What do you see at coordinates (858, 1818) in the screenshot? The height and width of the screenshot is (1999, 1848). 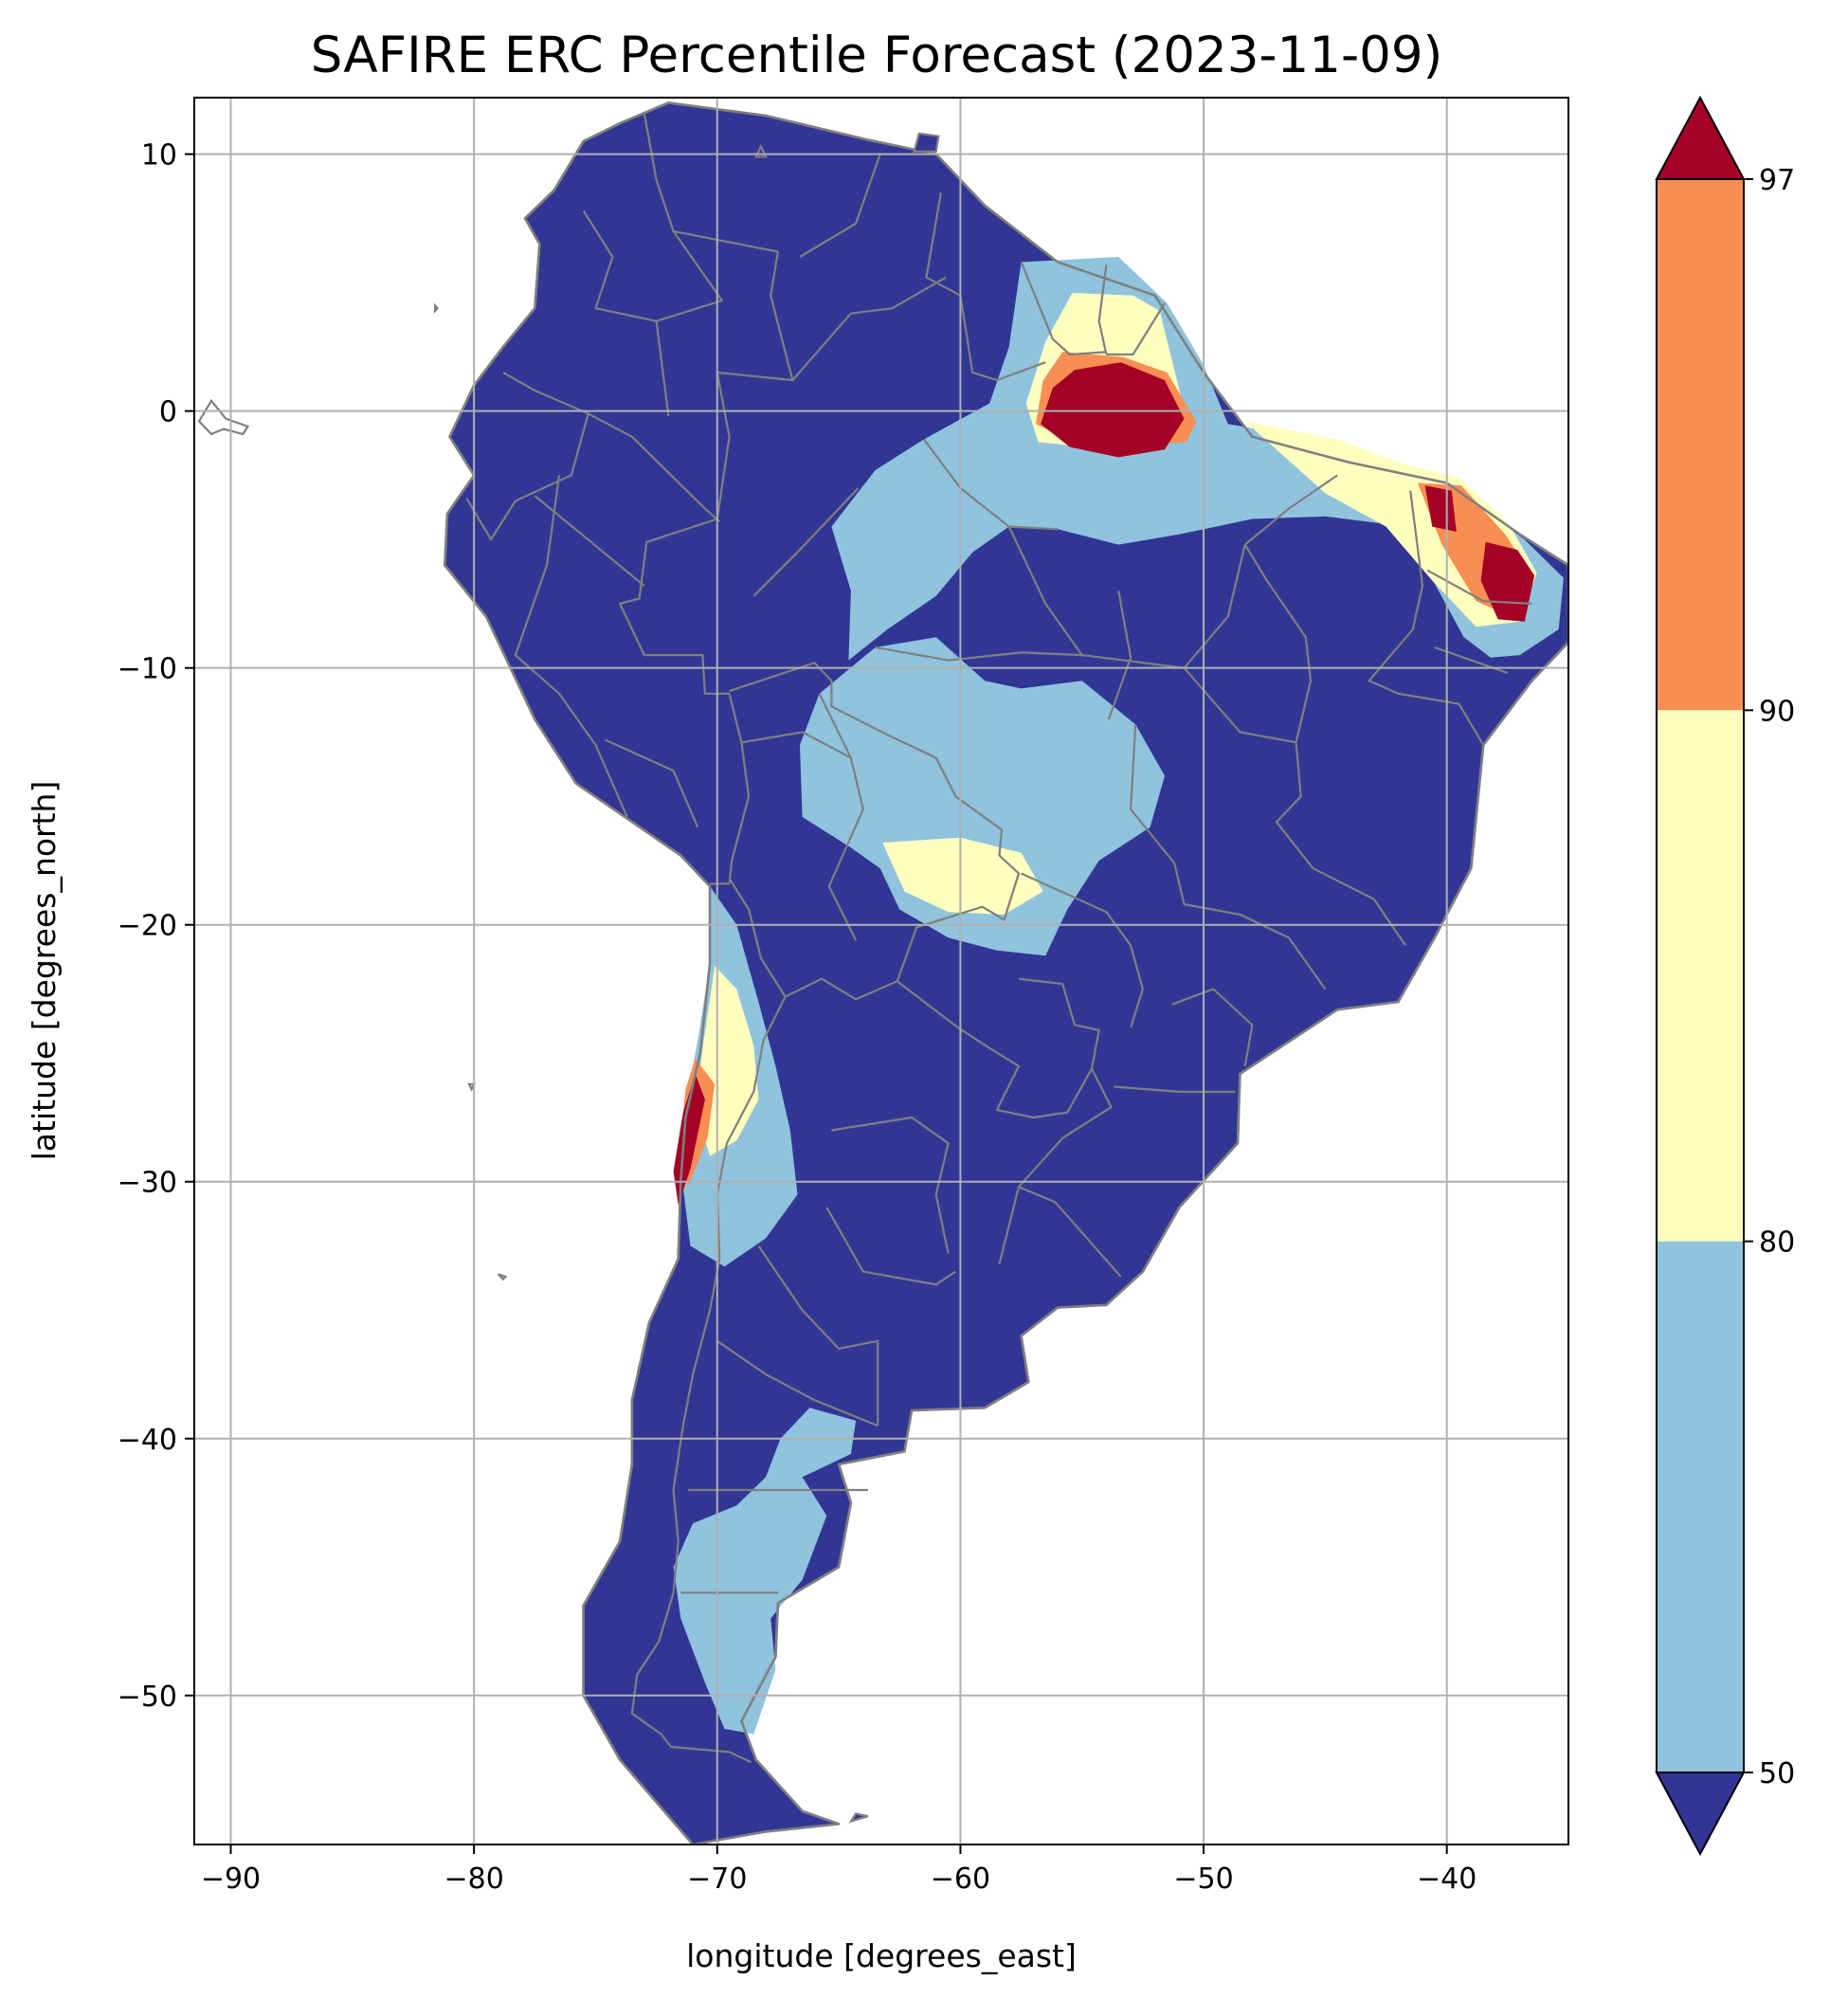 I see `island-tierra-del-fuego-east` at bounding box center [858, 1818].